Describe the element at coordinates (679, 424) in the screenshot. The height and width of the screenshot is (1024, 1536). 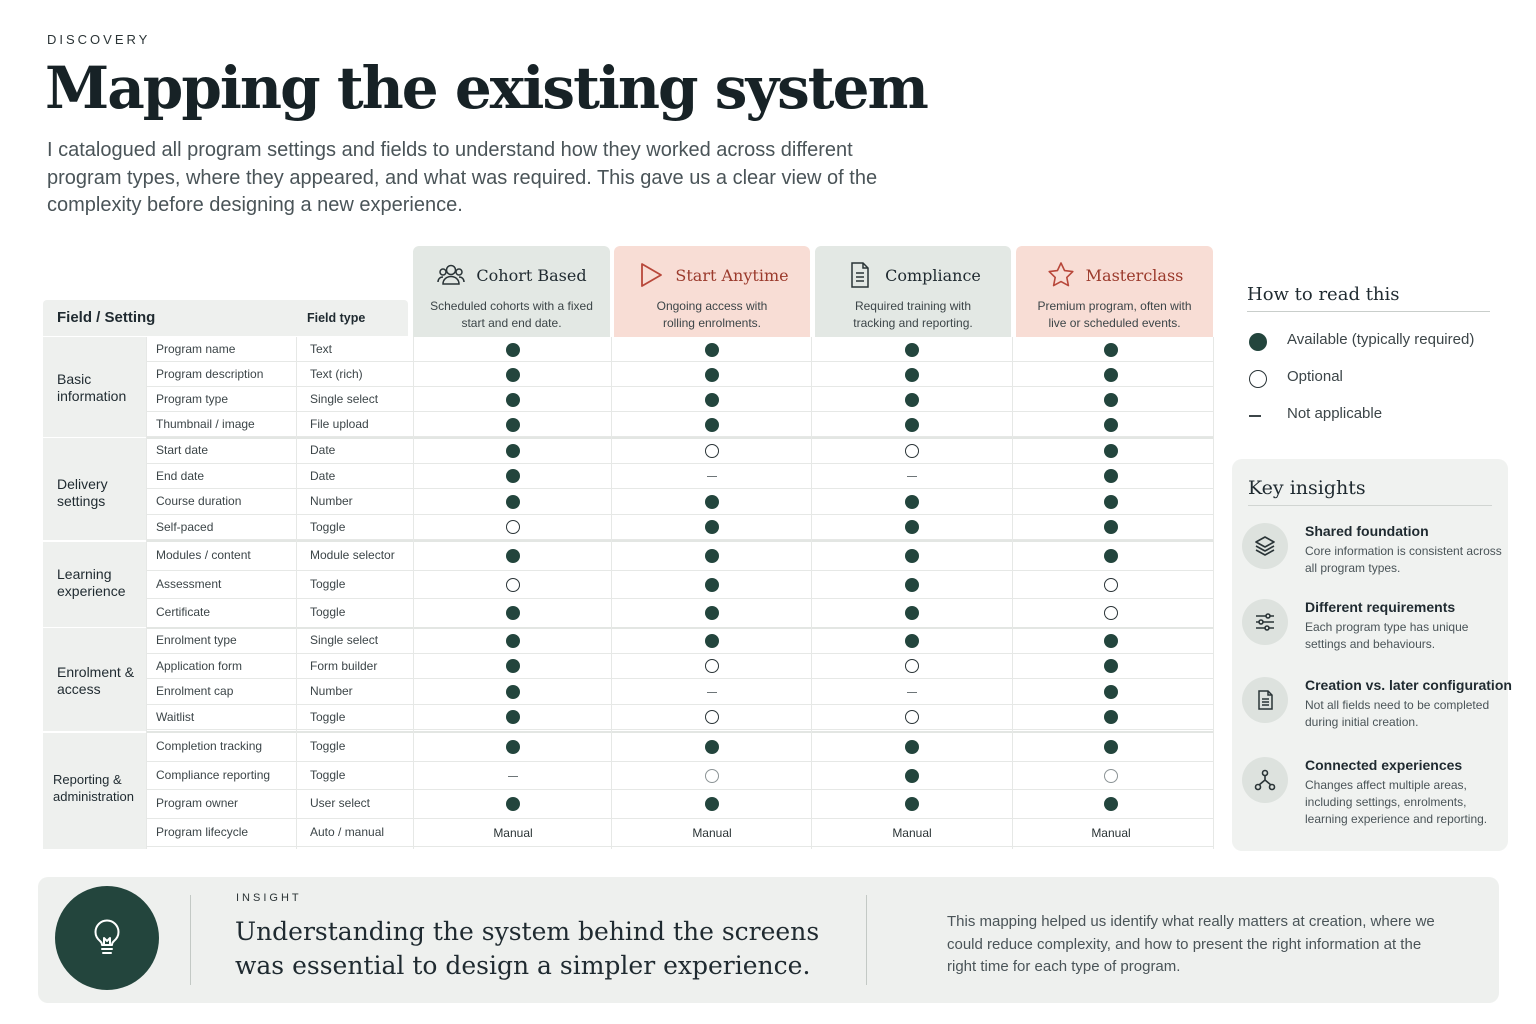
I see `table-row: Thumbnail / image File upload` at that location.